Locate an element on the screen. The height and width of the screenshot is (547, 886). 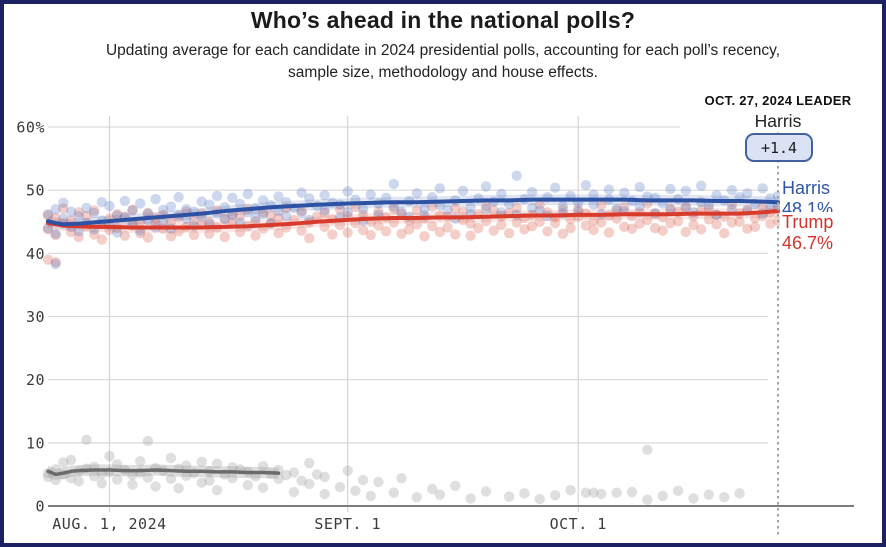
leader-margin-badge: +1.4 is located at coordinates (779, 147).